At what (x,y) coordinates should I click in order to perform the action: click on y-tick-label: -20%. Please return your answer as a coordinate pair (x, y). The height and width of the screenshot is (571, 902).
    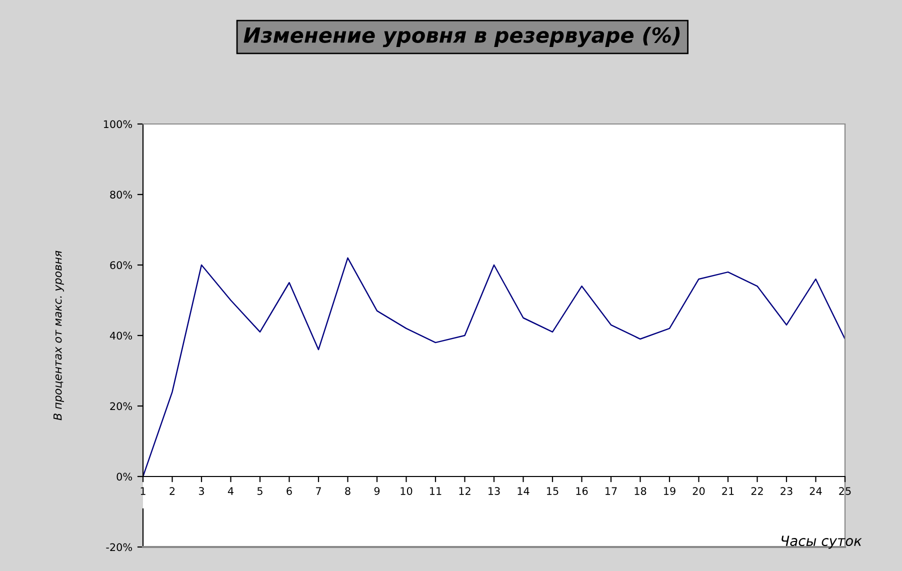
    Looking at the image, I should click on (119, 547).